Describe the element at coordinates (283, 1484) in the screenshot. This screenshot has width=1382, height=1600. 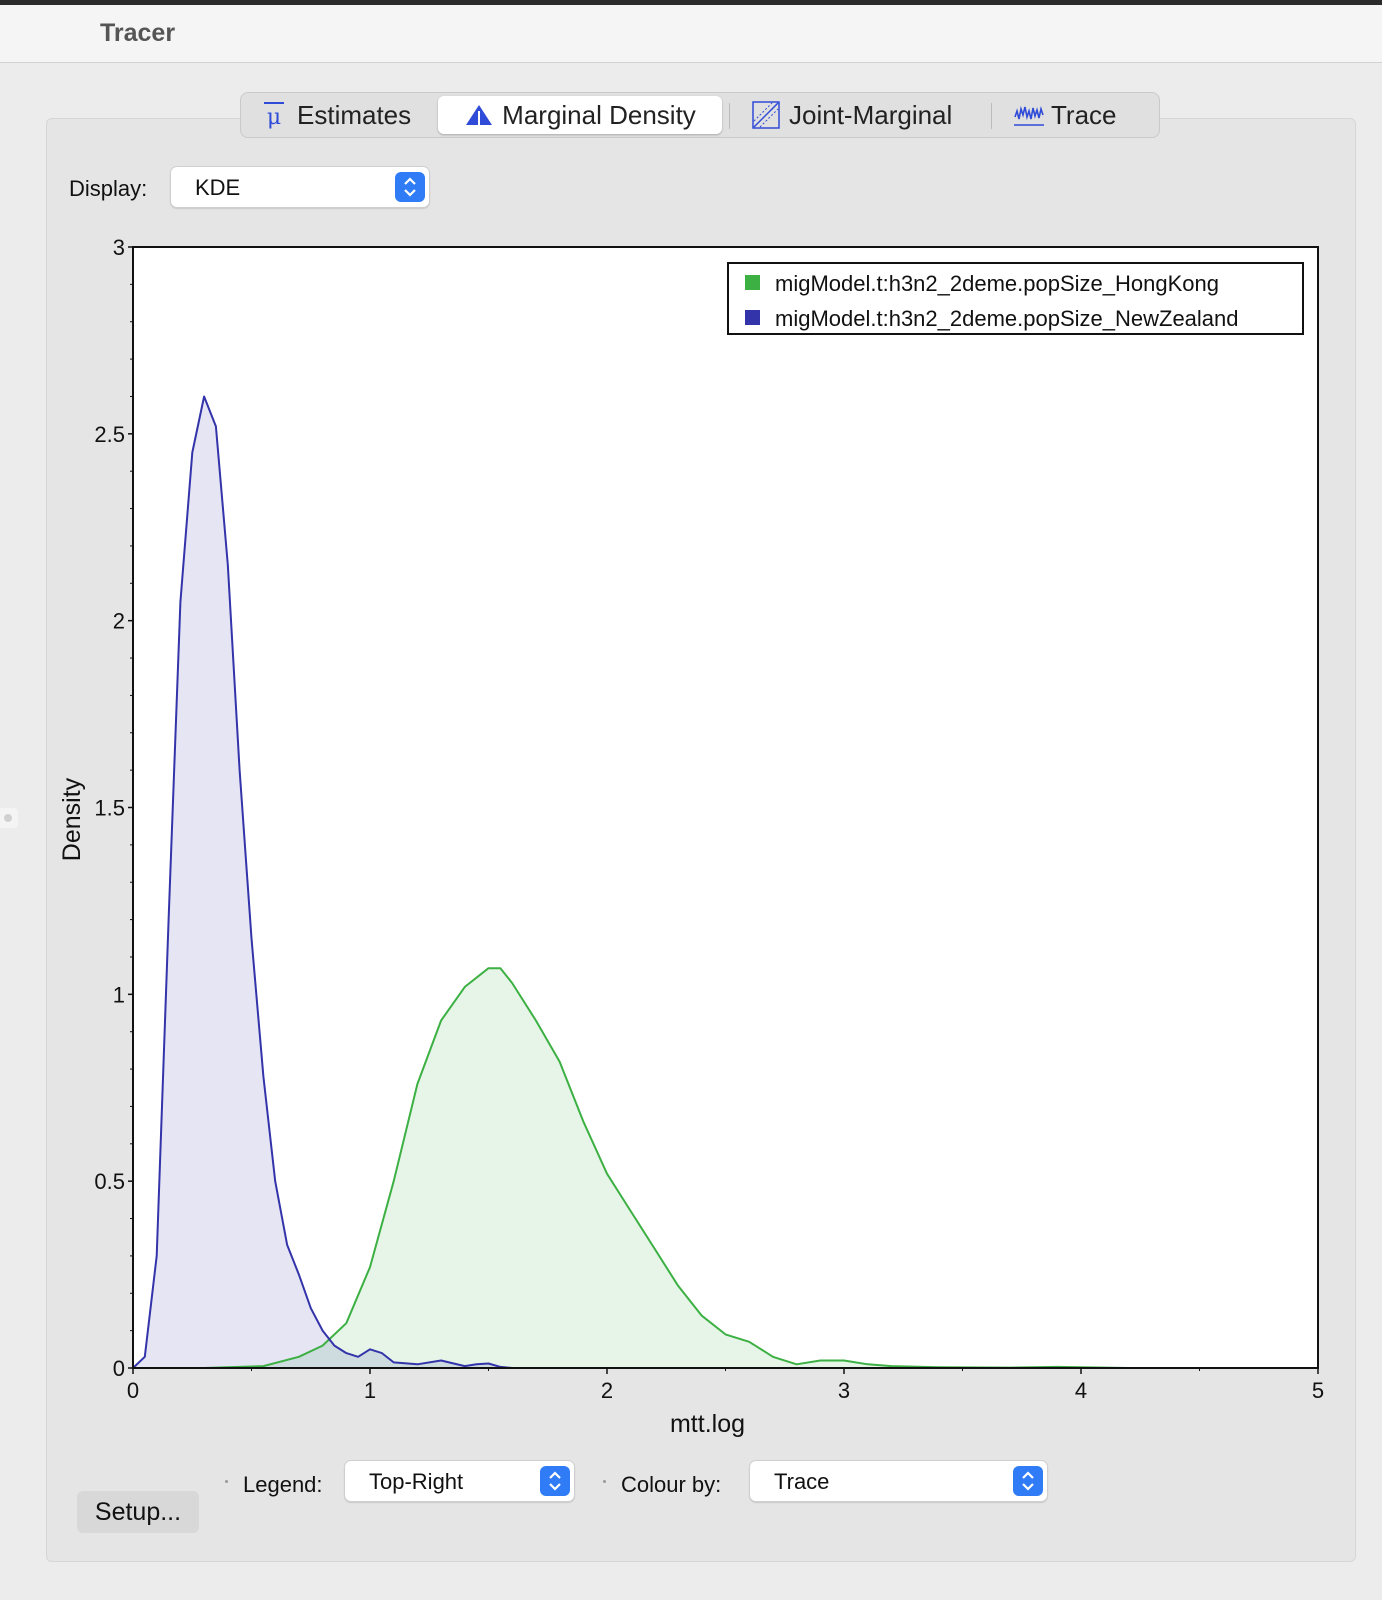
I see `legend-label: Legend:` at that location.